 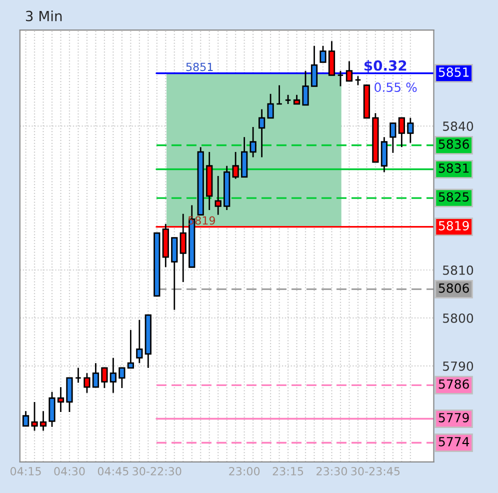 I want to click on ref-line-label: 5831, so click(x=453, y=168).